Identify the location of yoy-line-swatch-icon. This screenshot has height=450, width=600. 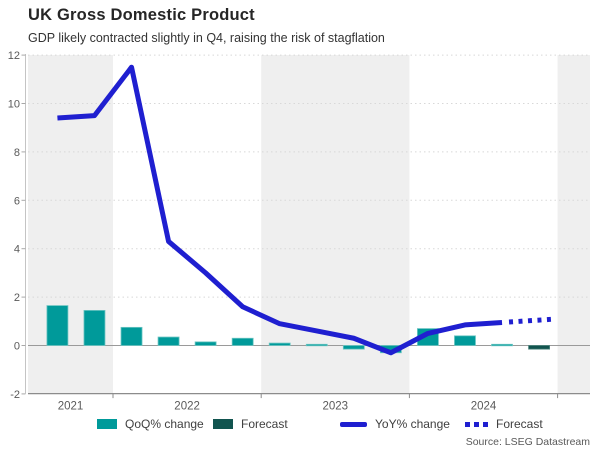
(353, 424).